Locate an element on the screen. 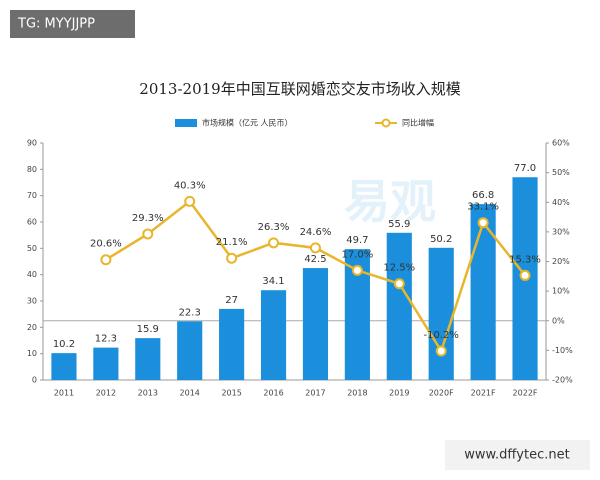  line-value-label: 20.6% is located at coordinates (106, 244).